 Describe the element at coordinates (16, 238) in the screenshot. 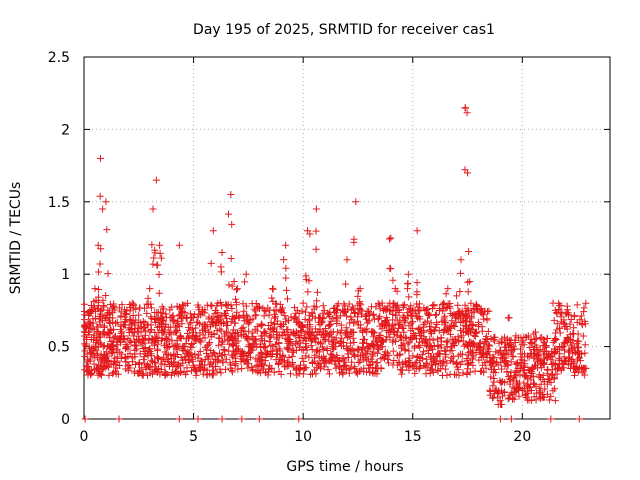

I see `y-axis-label: SRMTID / TECUs` at that location.